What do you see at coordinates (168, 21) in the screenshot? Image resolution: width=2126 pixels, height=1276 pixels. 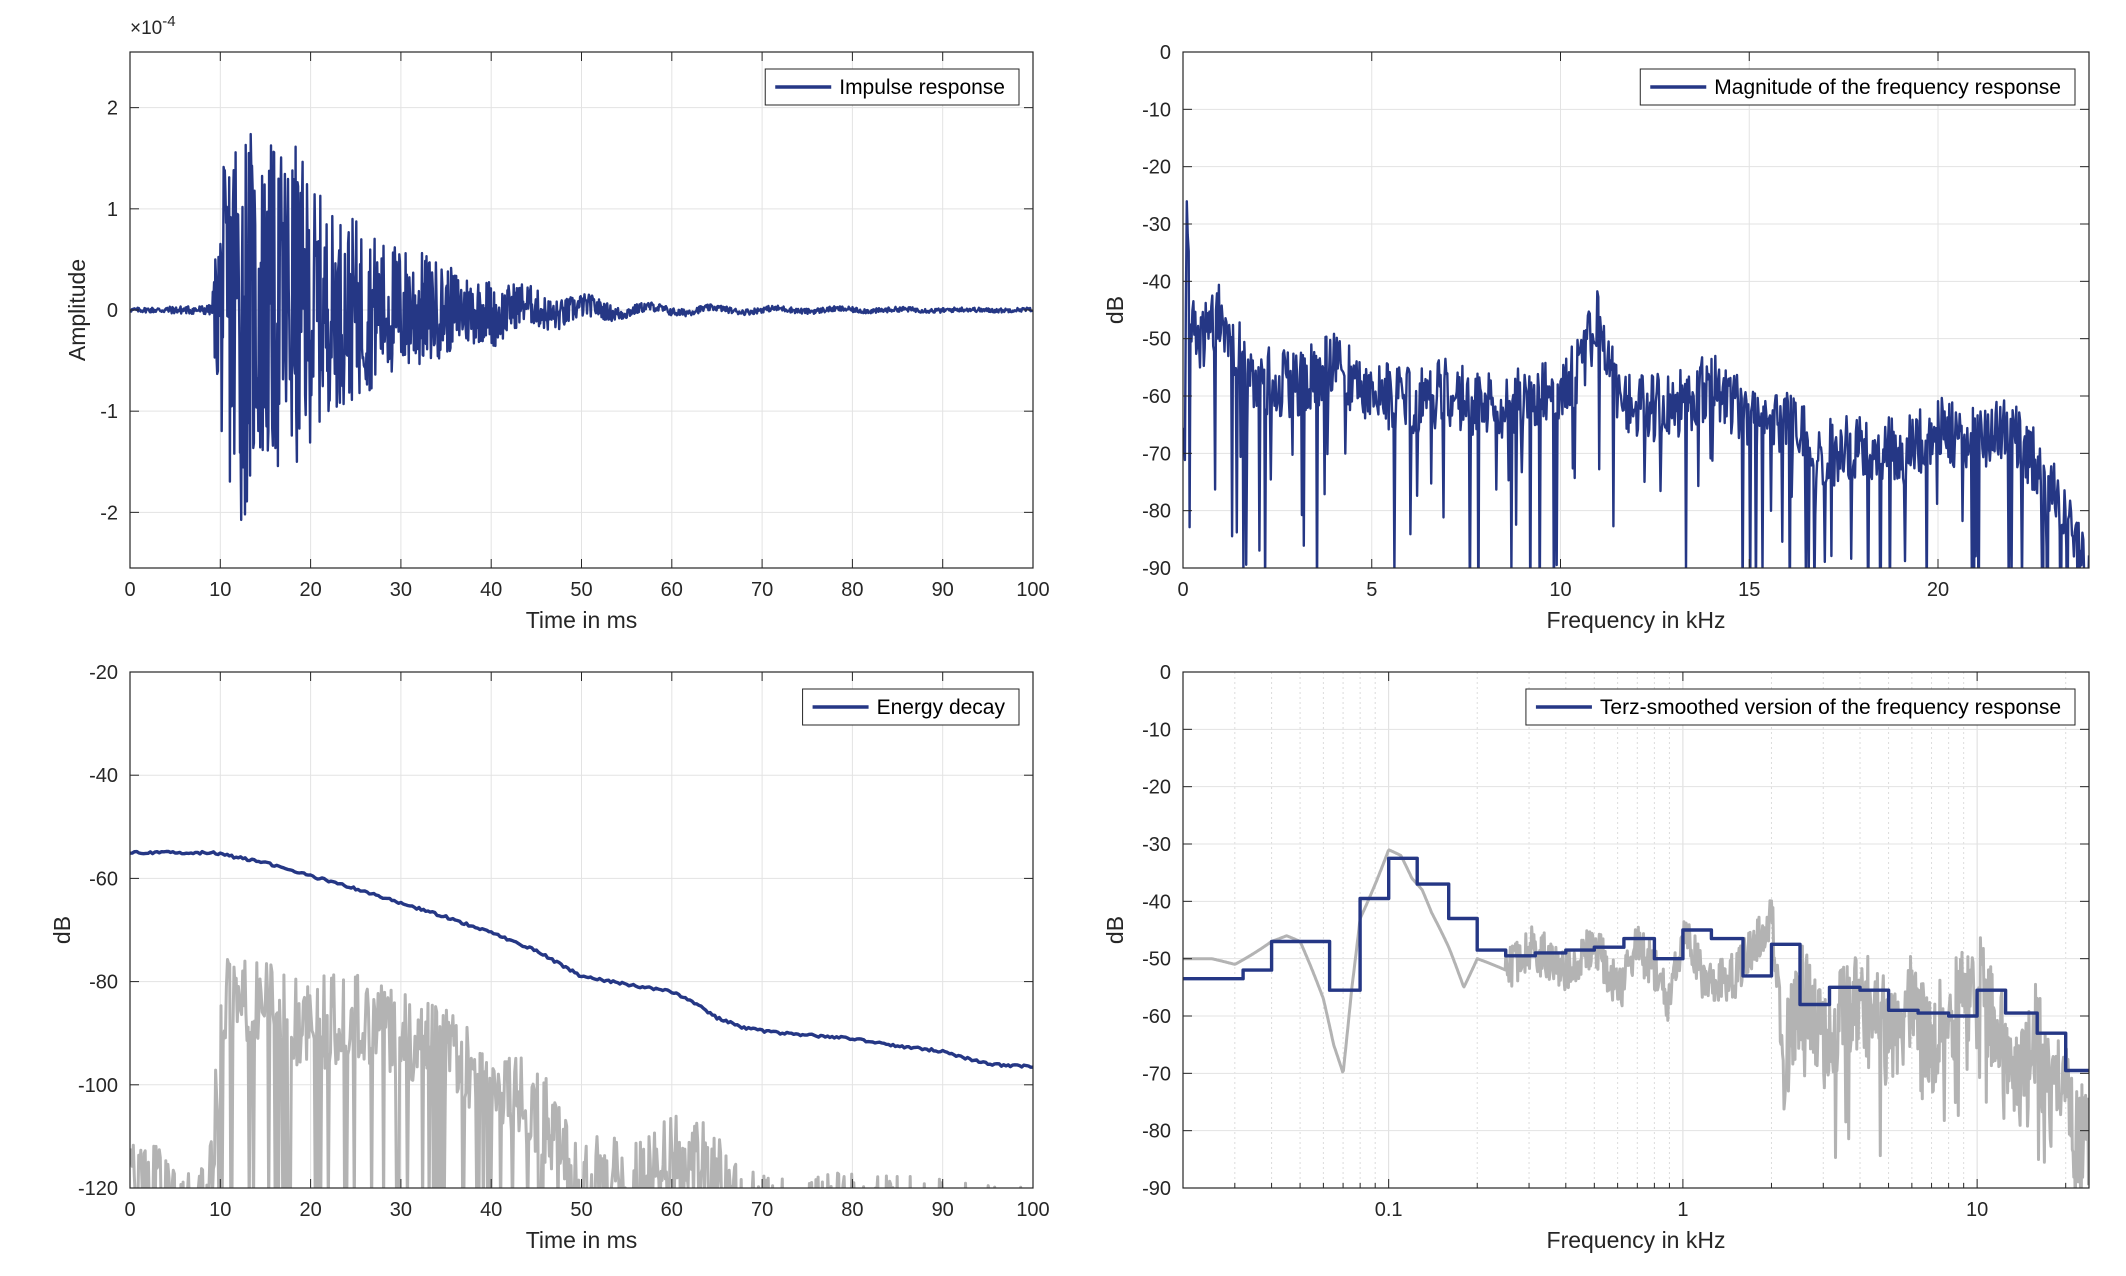 I see `y-exponent-power: -4` at bounding box center [168, 21].